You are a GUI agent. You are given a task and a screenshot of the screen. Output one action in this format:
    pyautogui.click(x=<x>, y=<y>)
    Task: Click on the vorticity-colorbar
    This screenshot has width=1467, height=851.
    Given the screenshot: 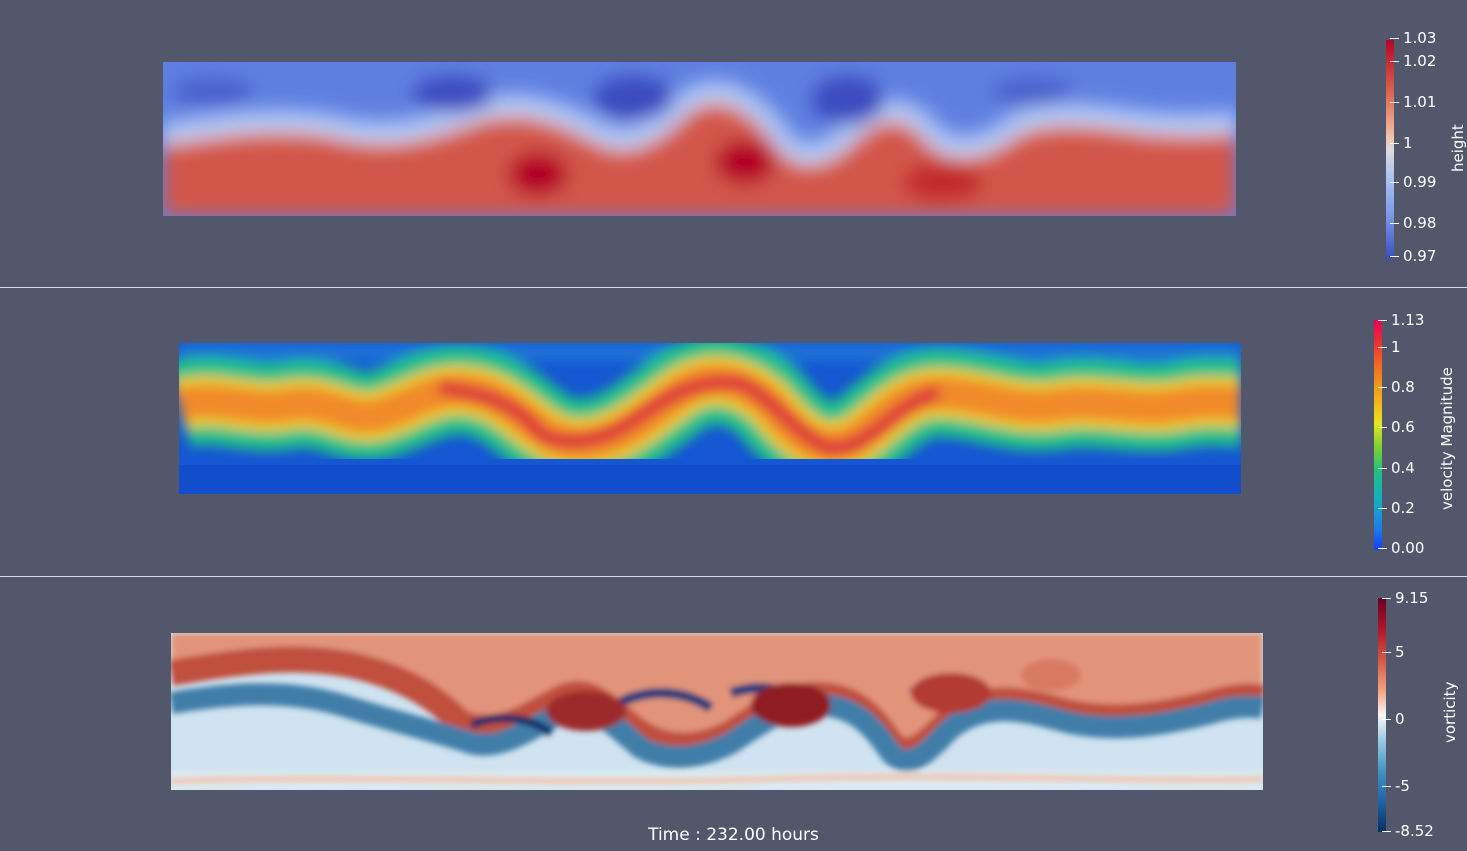 What is the action you would take?
    pyautogui.click(x=1382, y=715)
    